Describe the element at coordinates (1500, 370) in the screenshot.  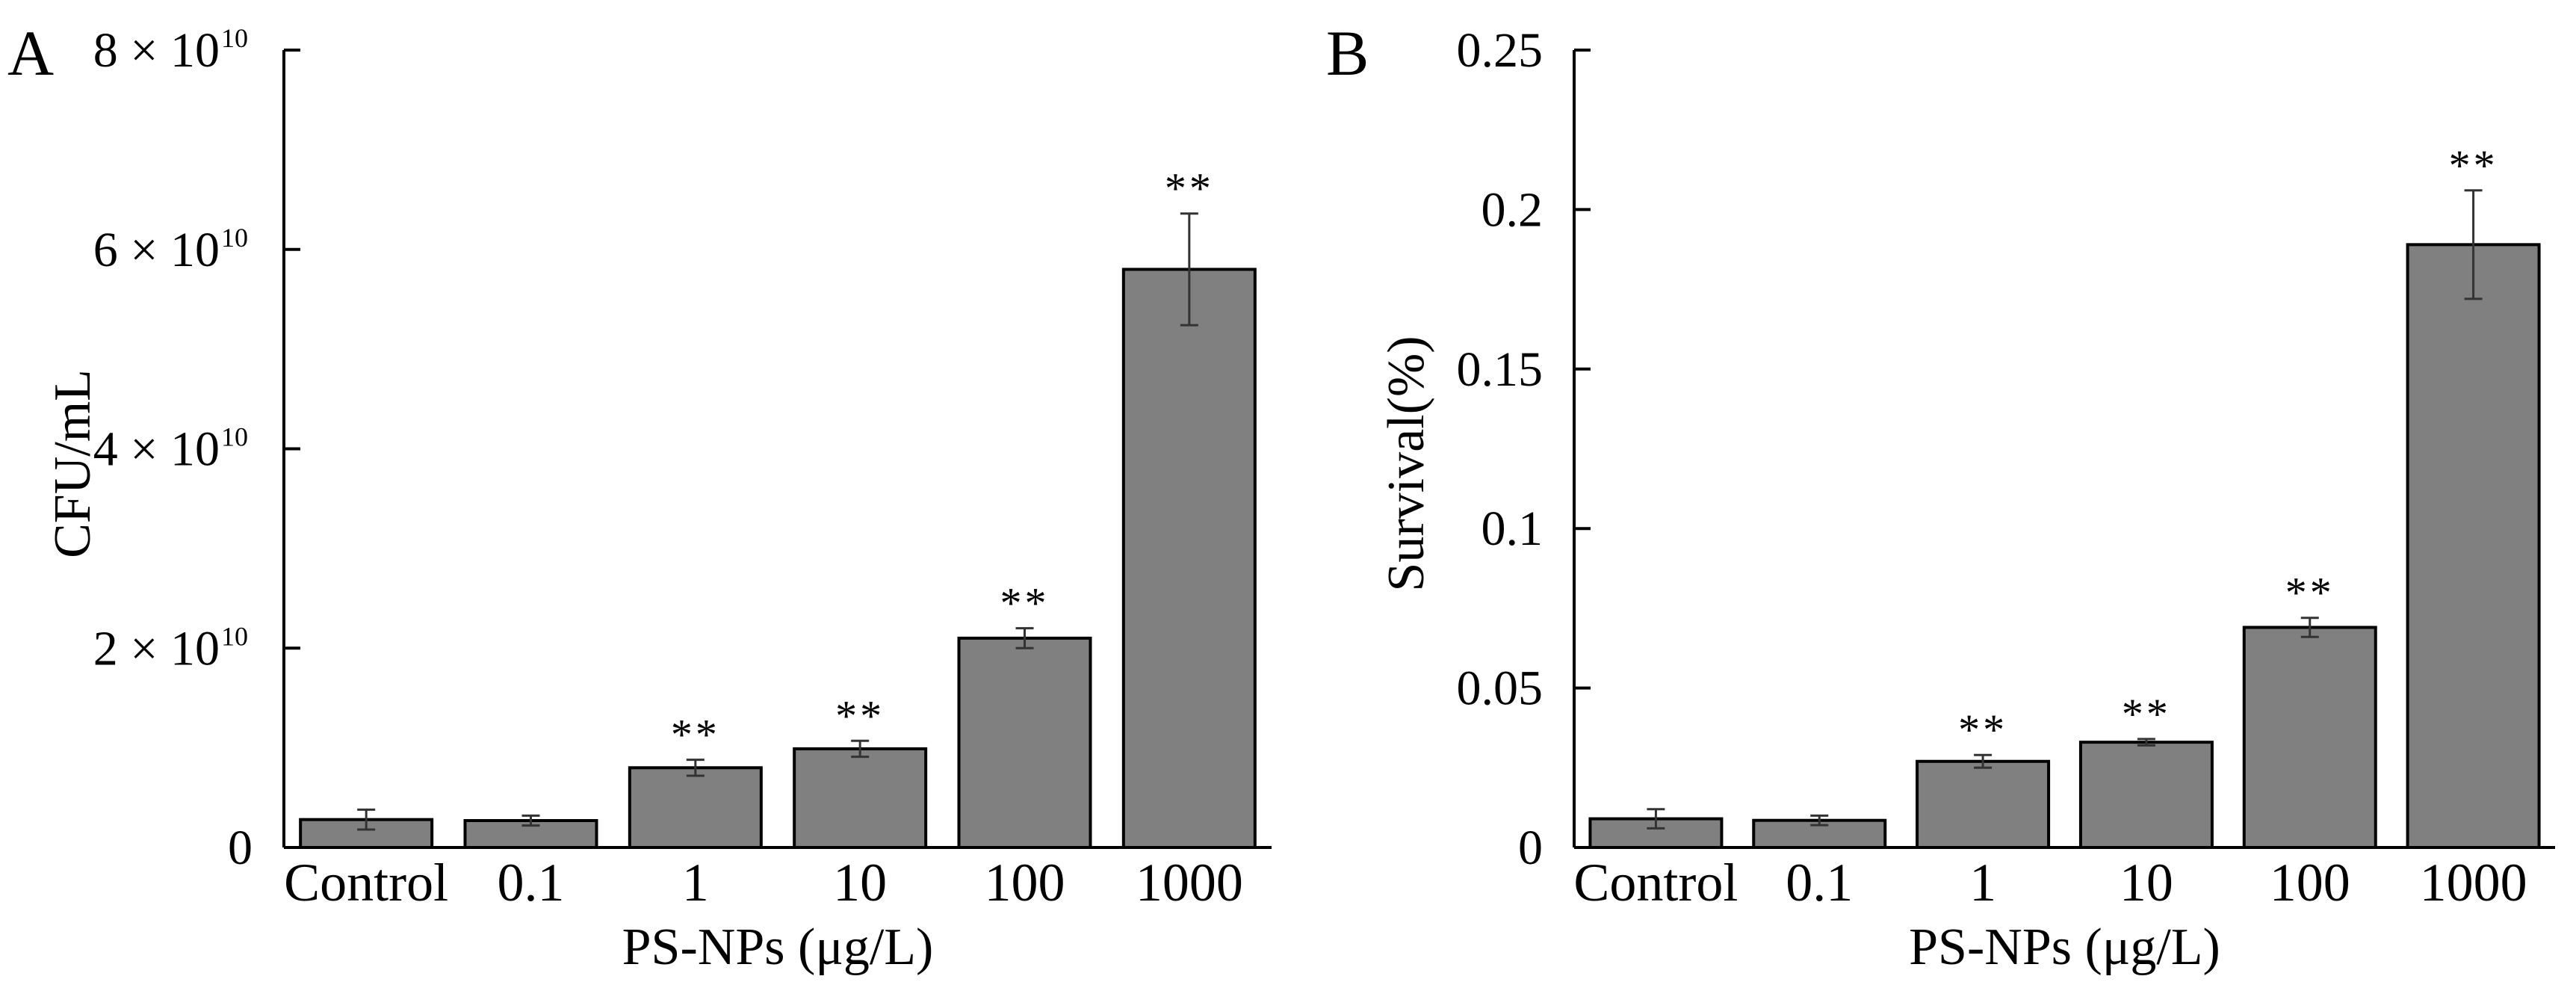
I see `panel-b-y-tick-label: 0.15` at that location.